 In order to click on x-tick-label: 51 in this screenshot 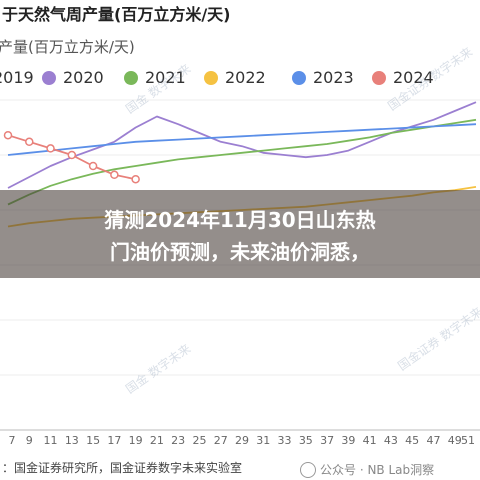, I will do `click(468, 440)`.